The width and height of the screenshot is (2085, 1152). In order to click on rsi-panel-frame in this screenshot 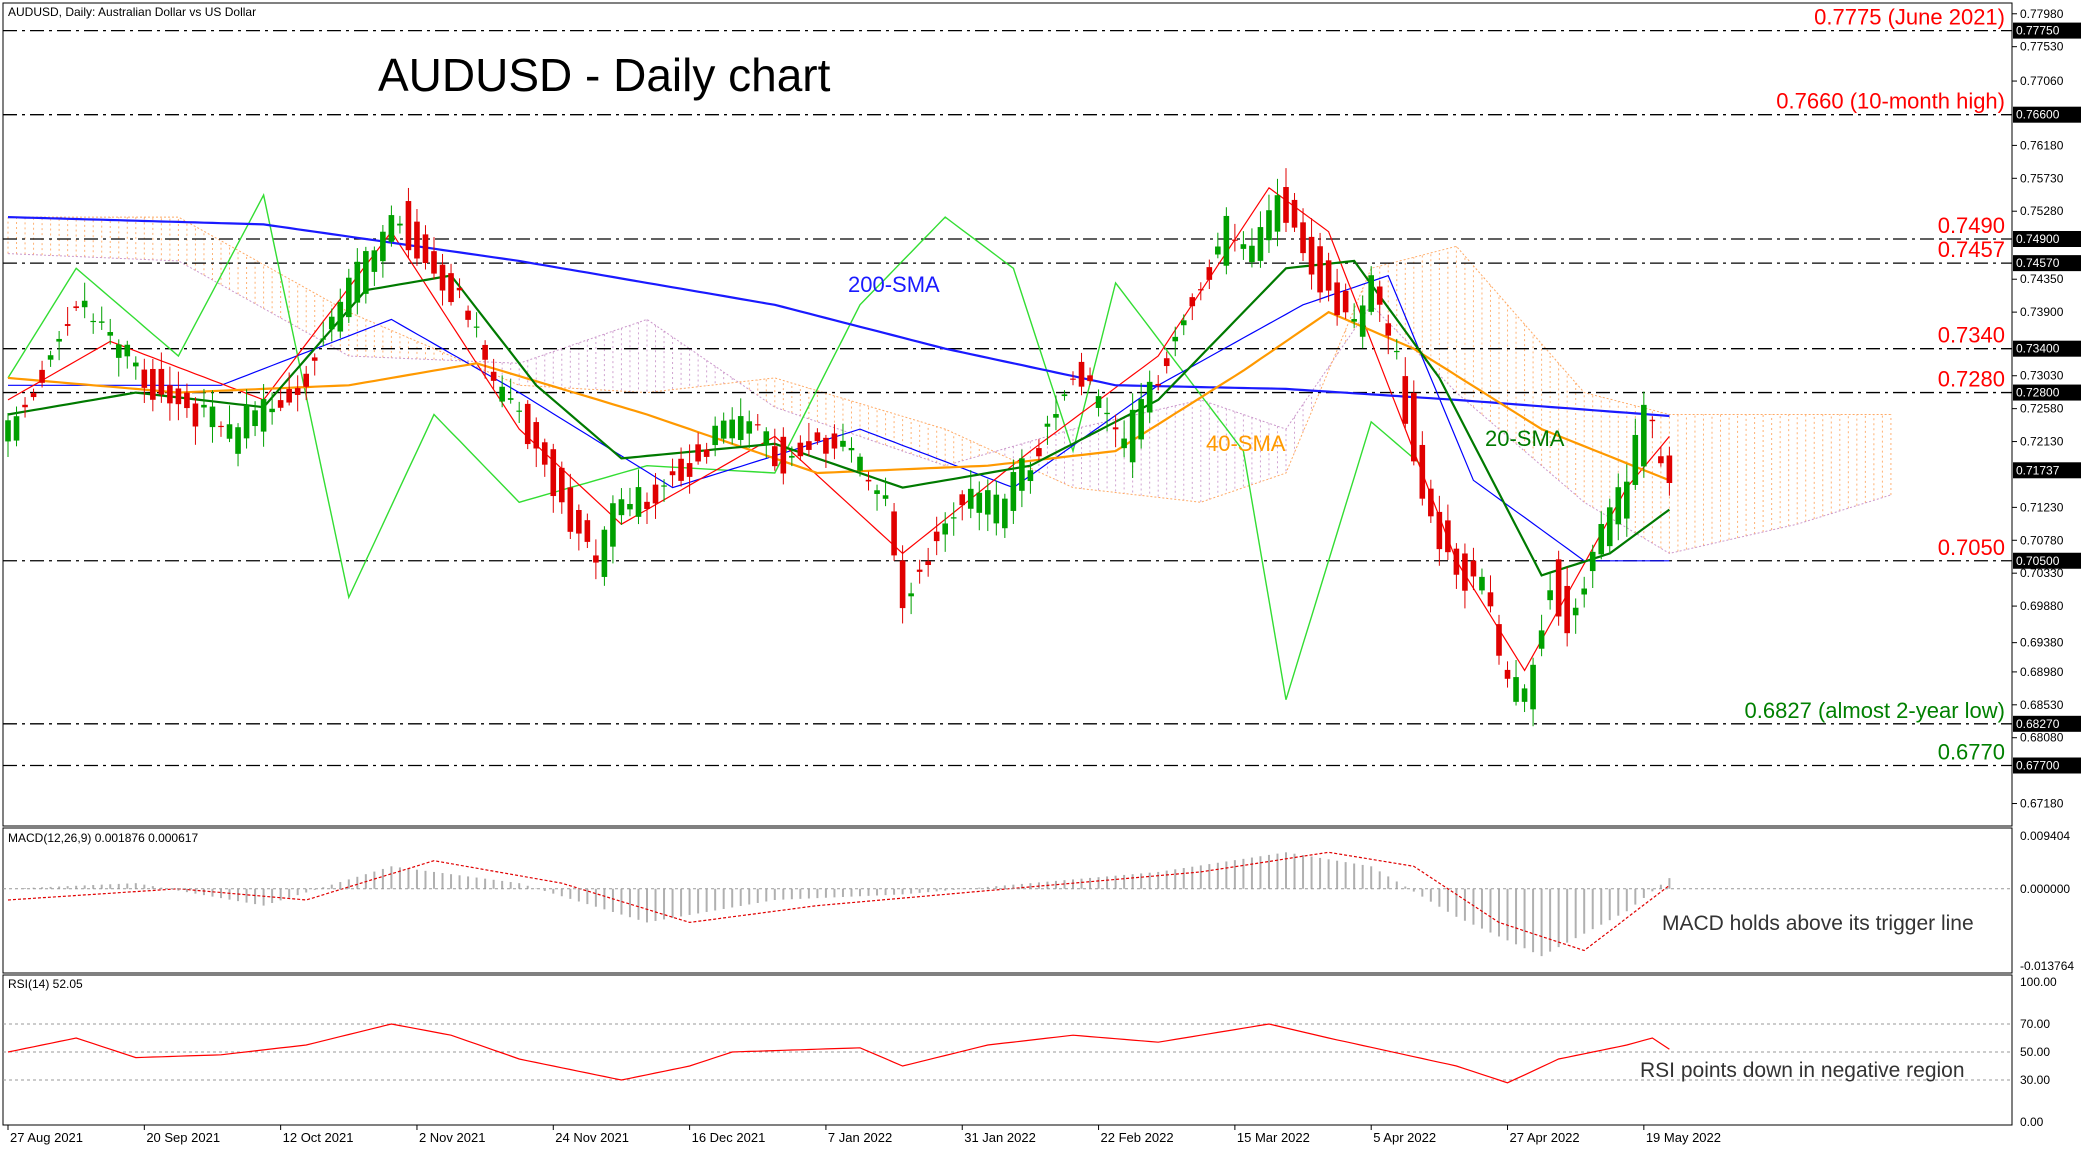, I will do `click(1007, 1050)`.